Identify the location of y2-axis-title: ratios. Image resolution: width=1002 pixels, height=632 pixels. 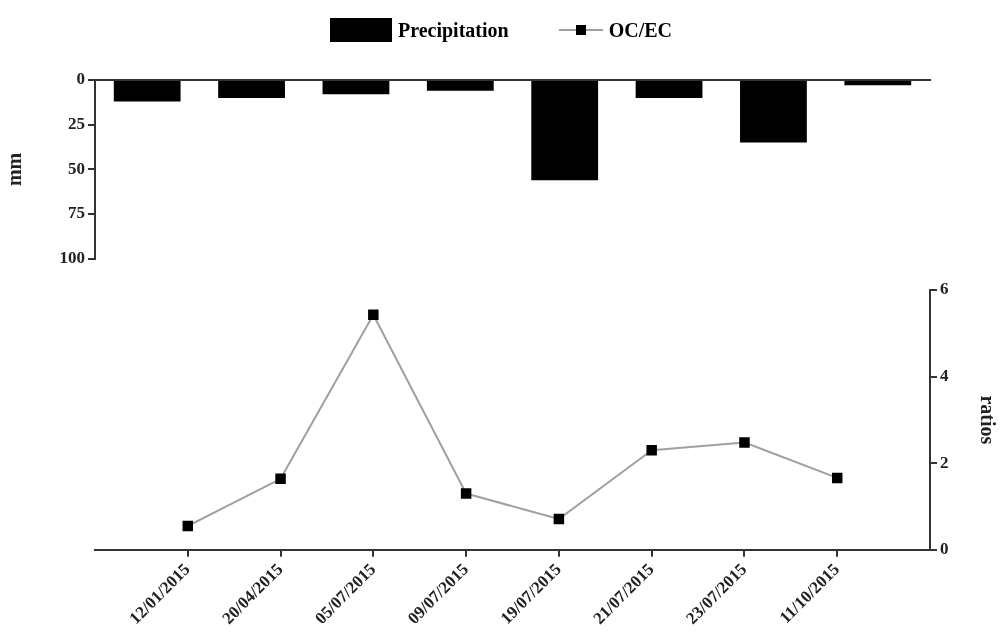
(987, 420).